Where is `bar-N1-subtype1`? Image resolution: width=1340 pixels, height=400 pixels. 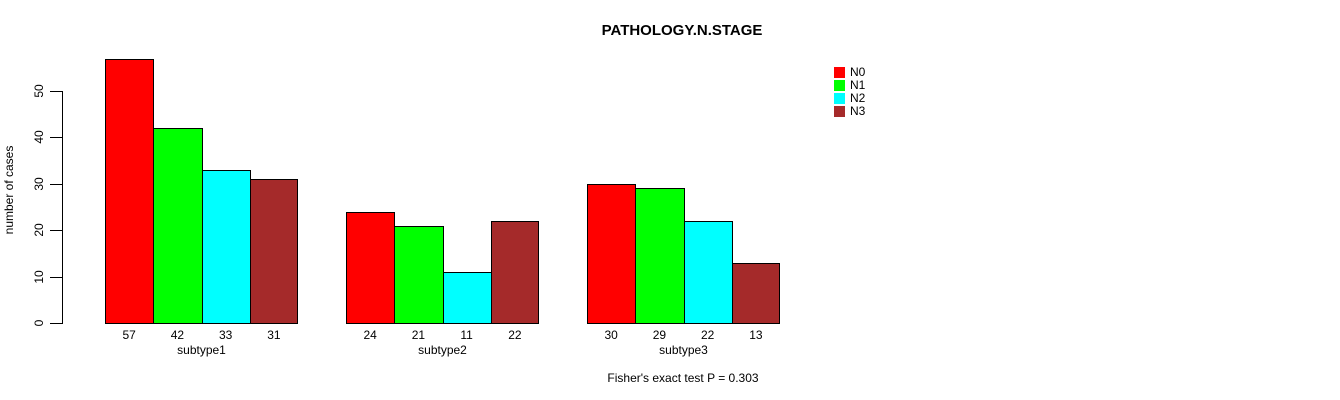 bar-N1-subtype1 is located at coordinates (178, 226).